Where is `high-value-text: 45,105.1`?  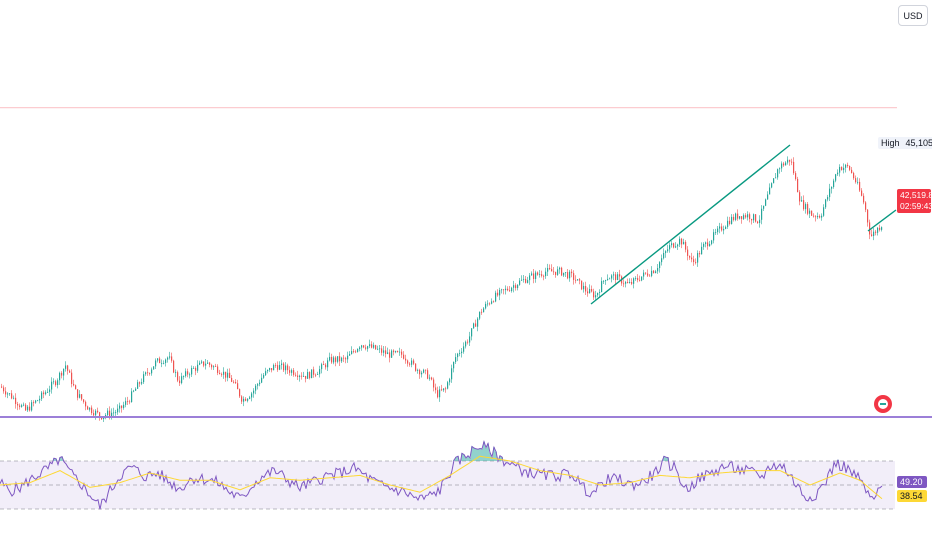
high-value-text: 45,105.1 is located at coordinates (918, 143).